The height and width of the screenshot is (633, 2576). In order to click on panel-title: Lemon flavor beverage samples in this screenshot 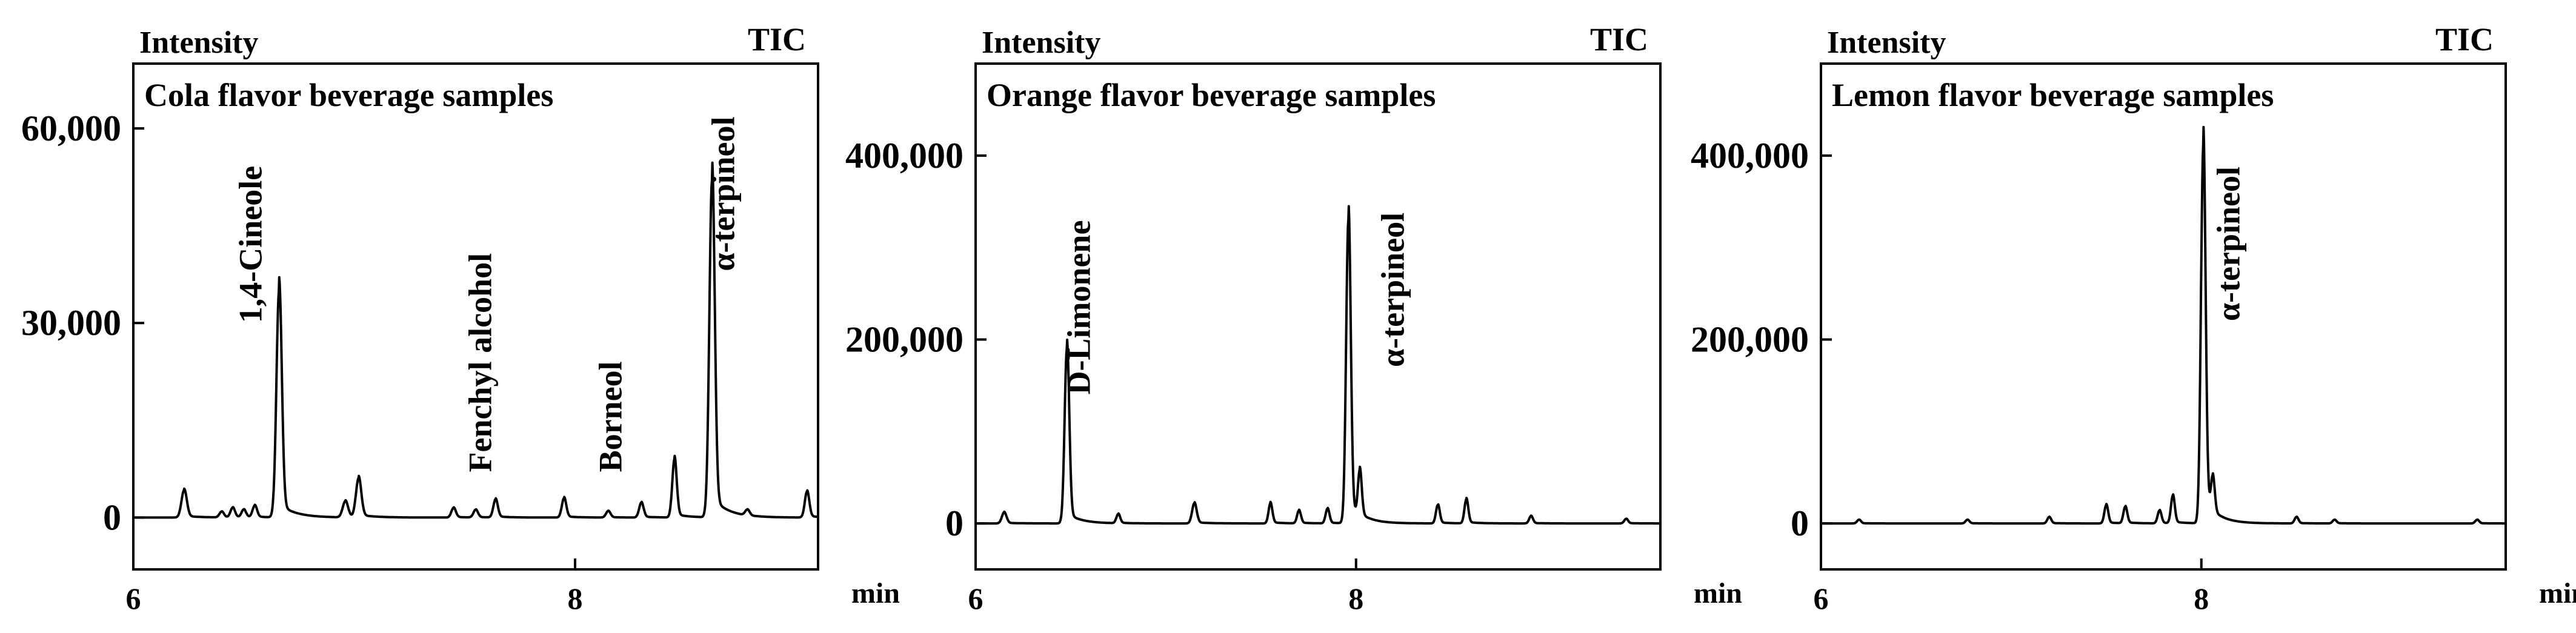, I will do `click(2053, 95)`.